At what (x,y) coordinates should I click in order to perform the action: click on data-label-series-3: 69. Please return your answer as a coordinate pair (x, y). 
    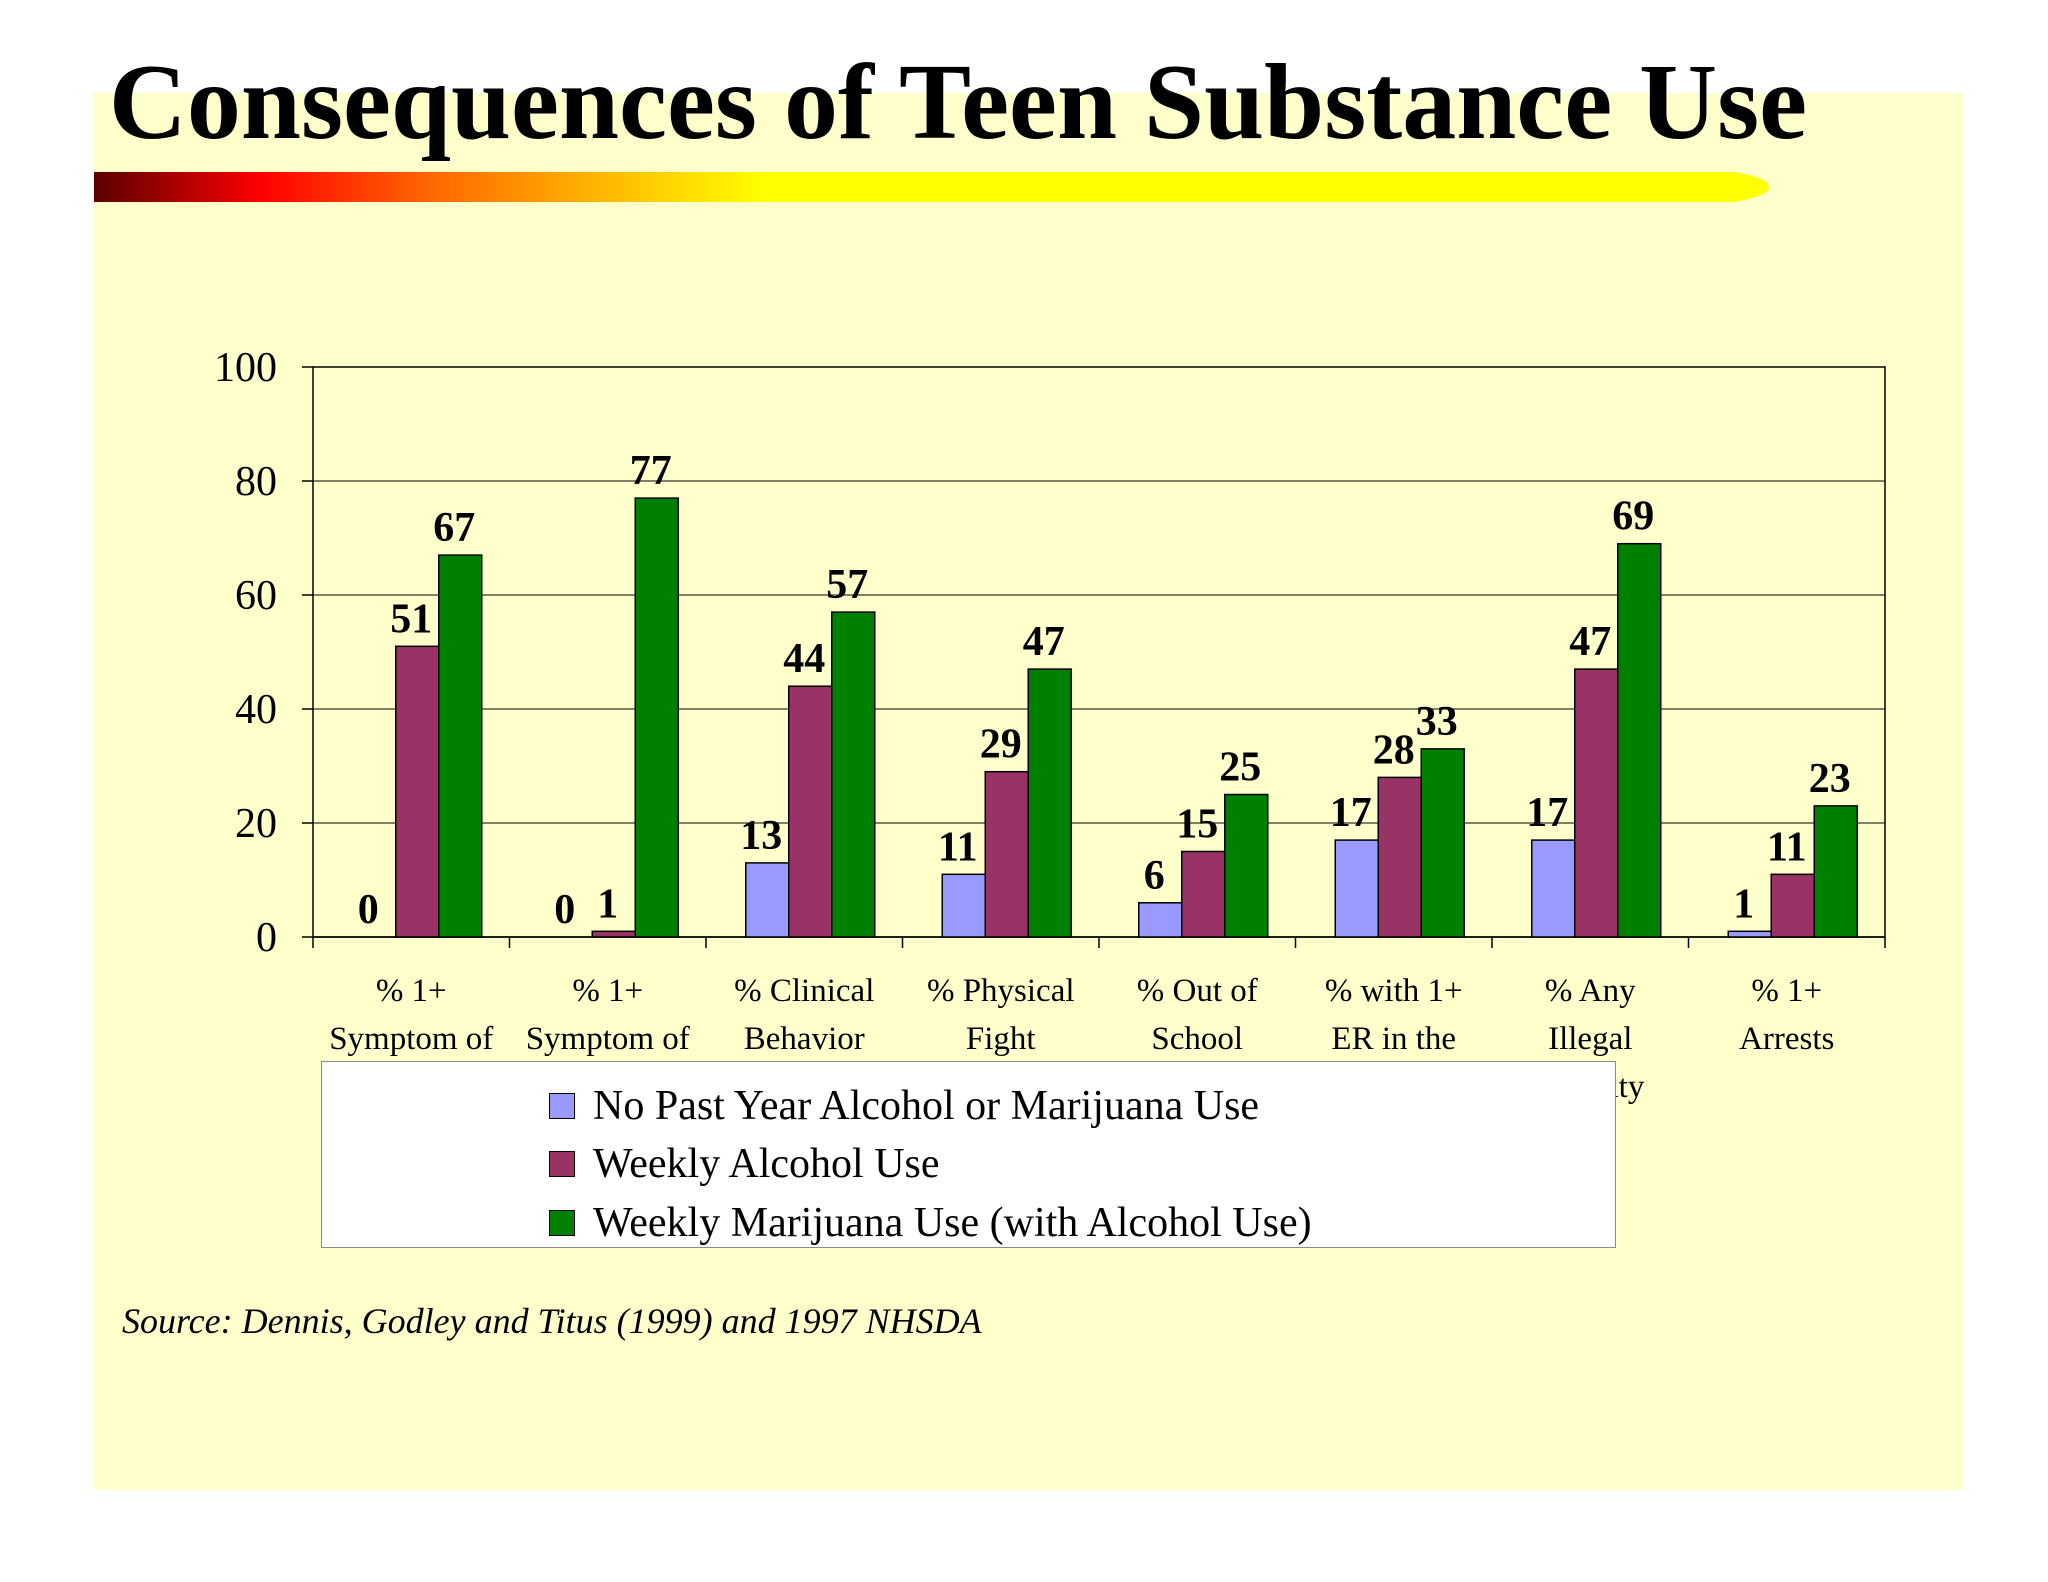
    Looking at the image, I should click on (1633, 517).